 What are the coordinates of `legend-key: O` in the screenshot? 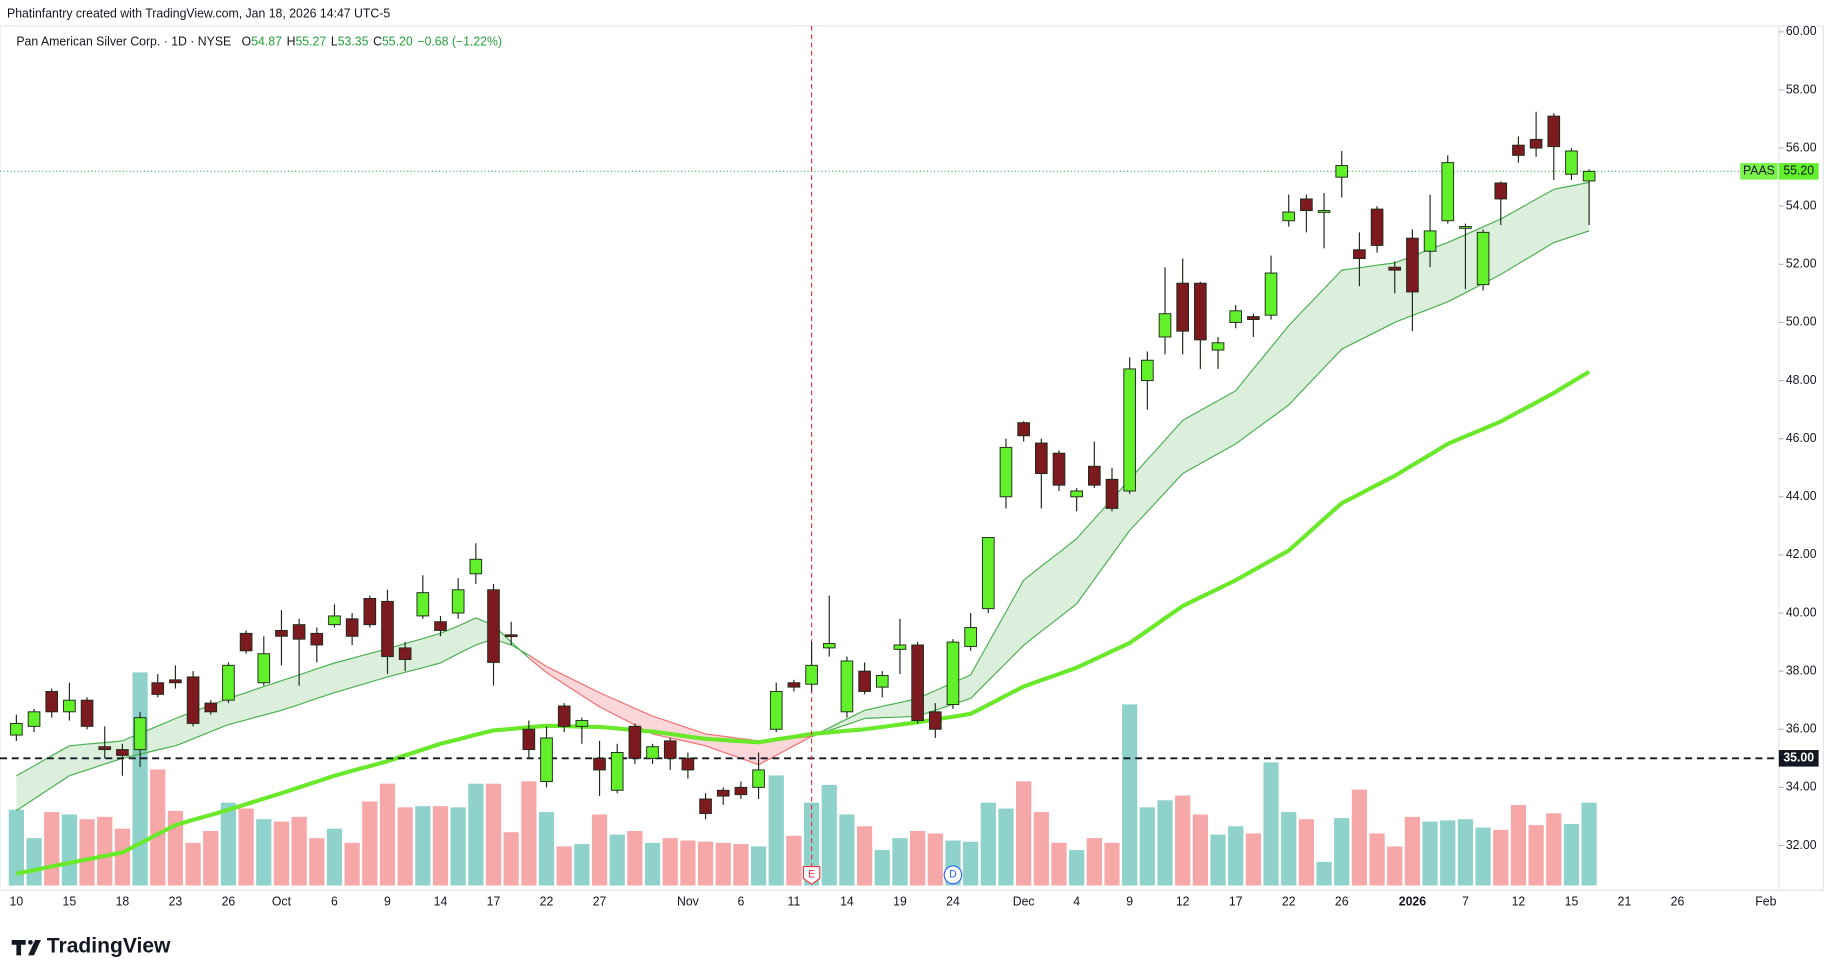 It's located at (247, 42).